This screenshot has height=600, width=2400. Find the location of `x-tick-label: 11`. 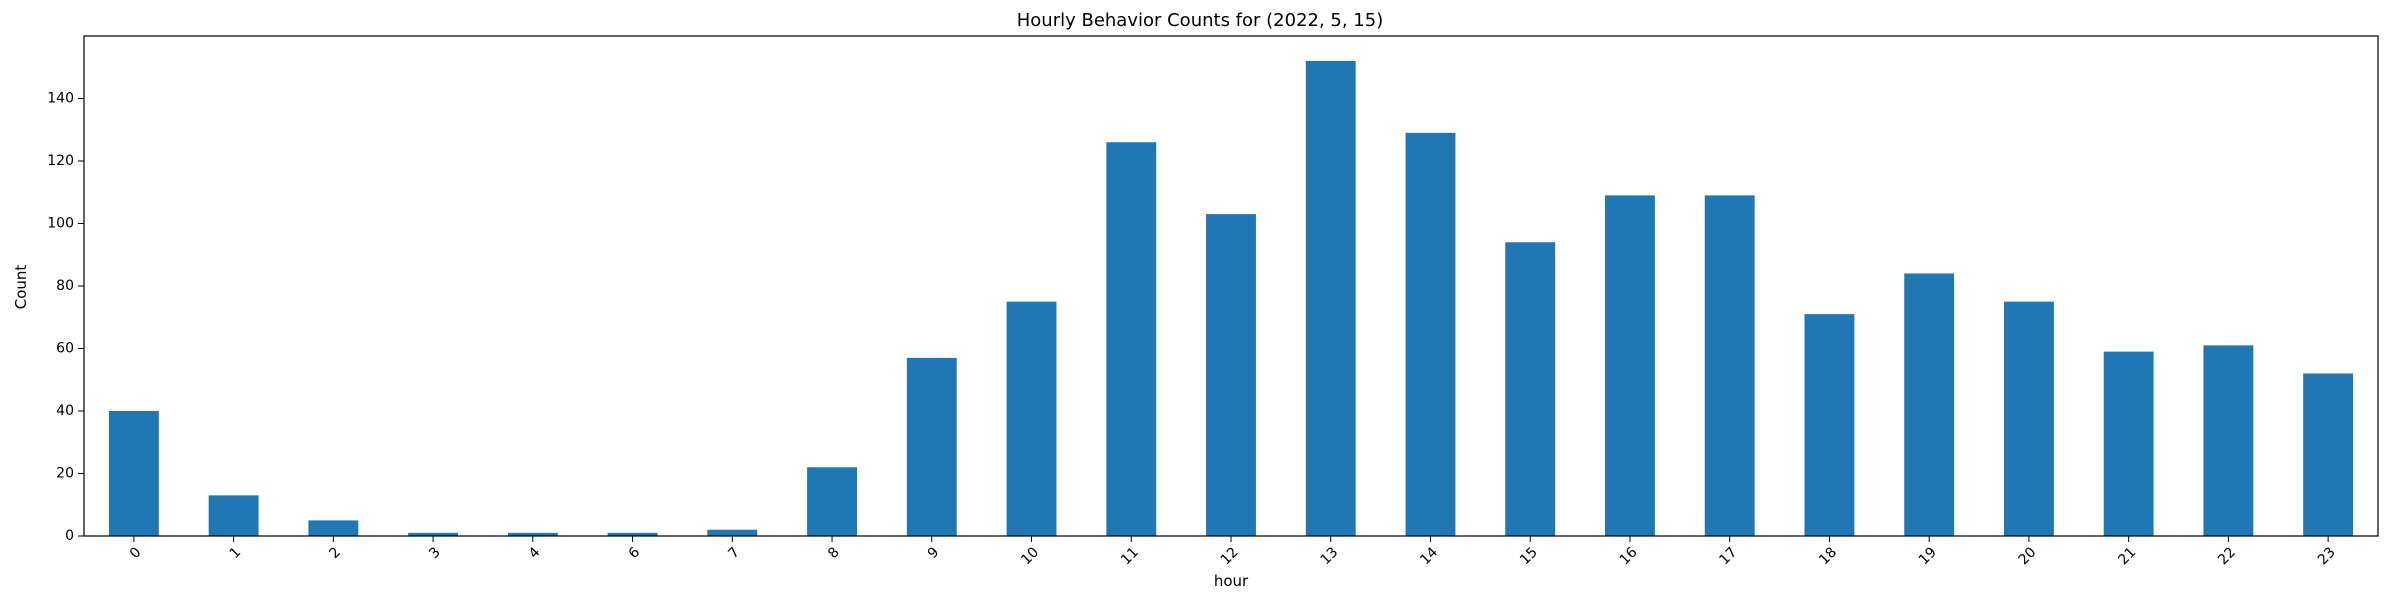

x-tick-label: 11 is located at coordinates (1130, 556).